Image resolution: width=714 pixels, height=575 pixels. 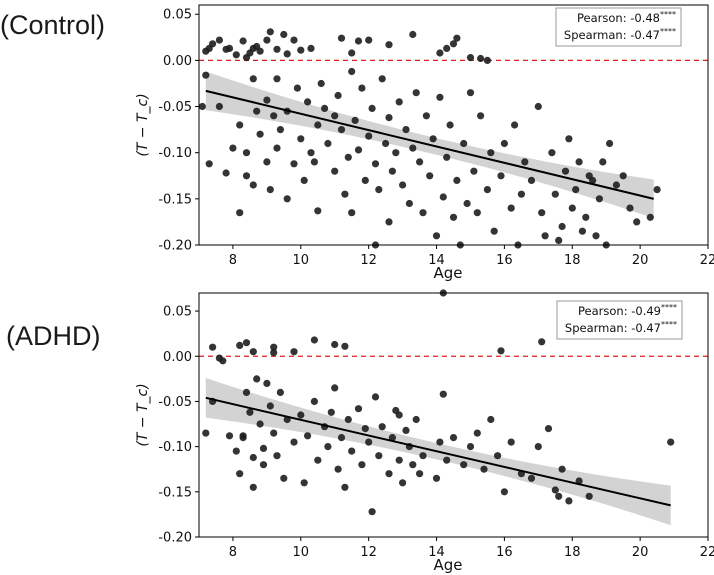 What do you see at coordinates (626, 17) in the screenshot?
I see `legend-pearson: Pearson: -0.48****` at bounding box center [626, 17].